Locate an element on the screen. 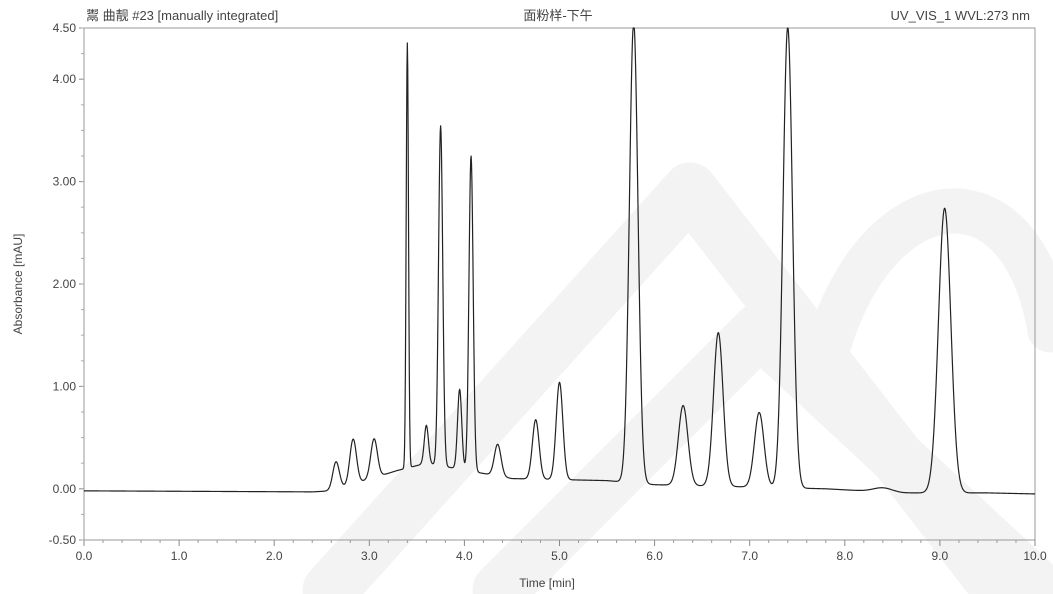 This screenshot has height=594, width=1053. y-tick-label: 4.00 is located at coordinates (65, 79).